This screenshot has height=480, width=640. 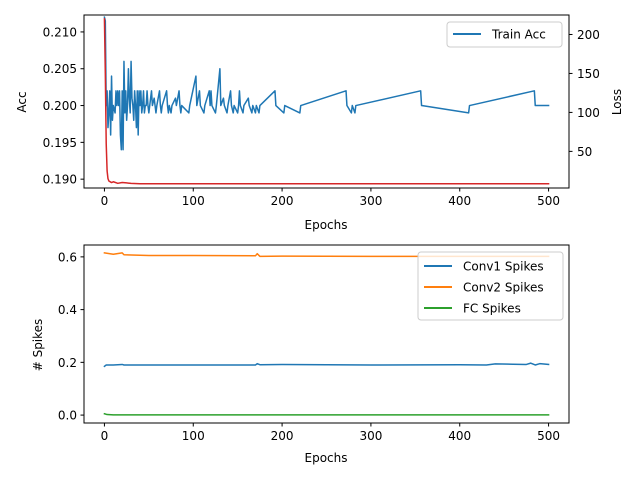 What do you see at coordinates (60, 106) in the screenshot?
I see `top-y-tick-label: 0.200` at bounding box center [60, 106].